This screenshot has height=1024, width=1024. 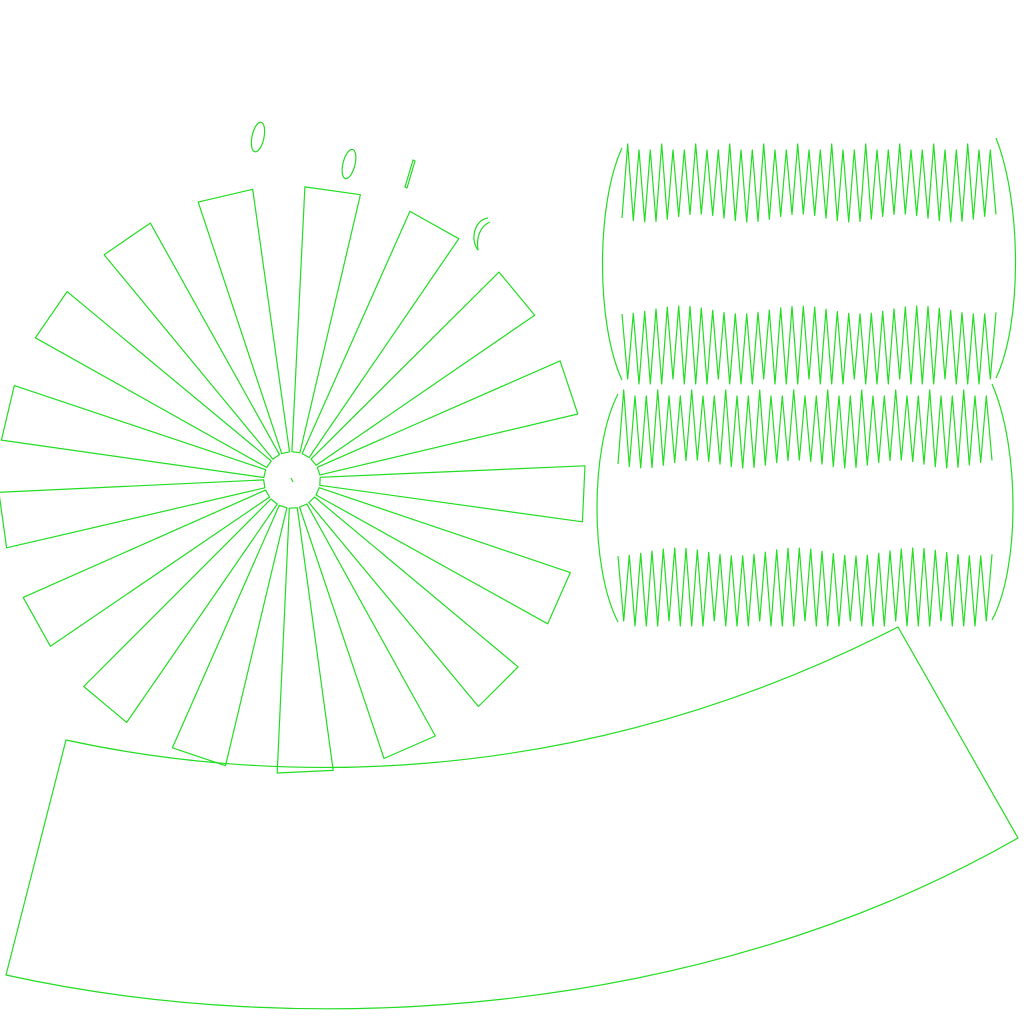 I want to click on small-crescent-mark, so click(x=482, y=234).